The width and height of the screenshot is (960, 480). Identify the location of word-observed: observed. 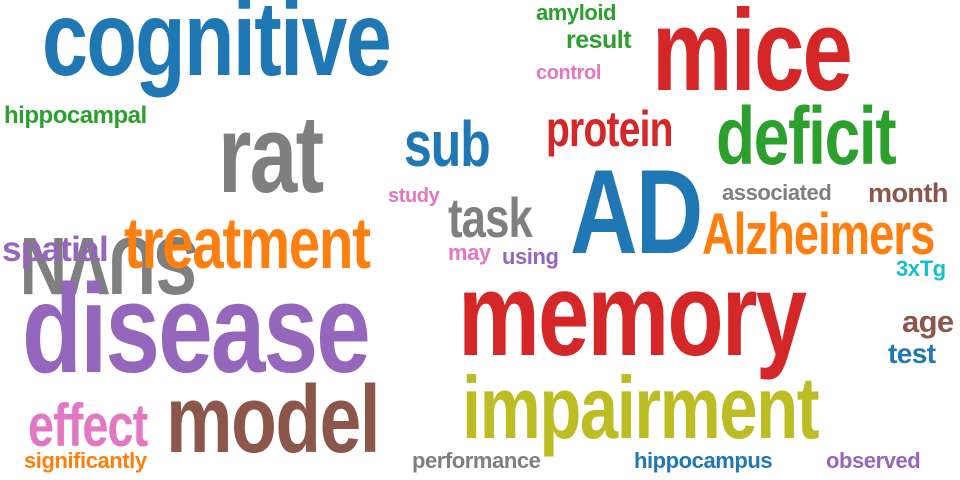
(873, 460).